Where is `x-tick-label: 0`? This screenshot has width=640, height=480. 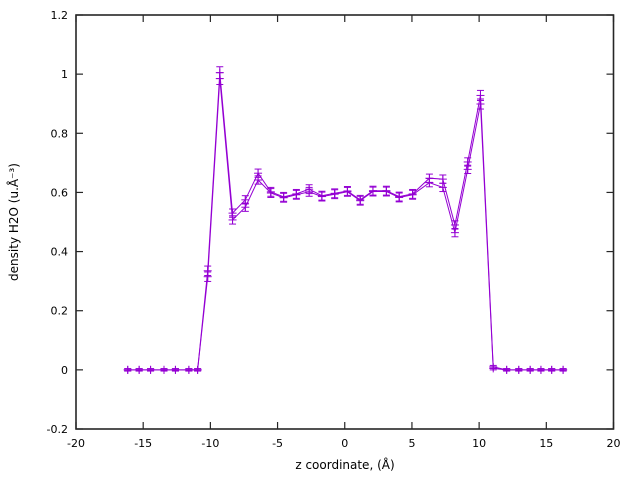
x-tick-label: 0 is located at coordinates (344, 443).